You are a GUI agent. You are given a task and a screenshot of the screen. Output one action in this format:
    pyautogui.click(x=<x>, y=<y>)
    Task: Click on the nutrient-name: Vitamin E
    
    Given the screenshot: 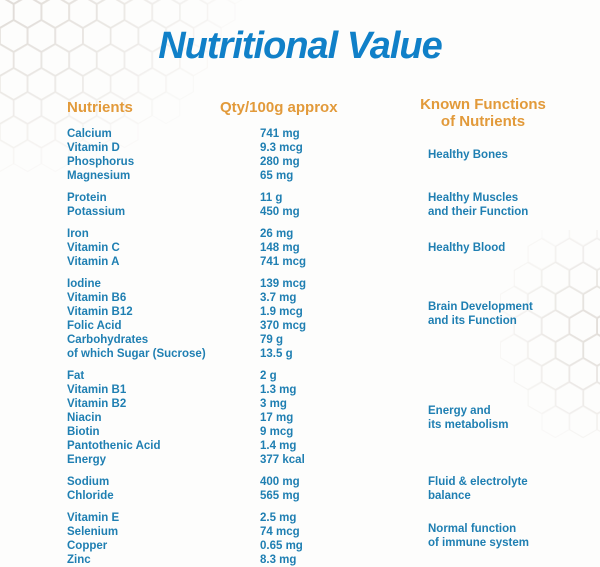 What is the action you would take?
    pyautogui.click(x=93, y=518)
    